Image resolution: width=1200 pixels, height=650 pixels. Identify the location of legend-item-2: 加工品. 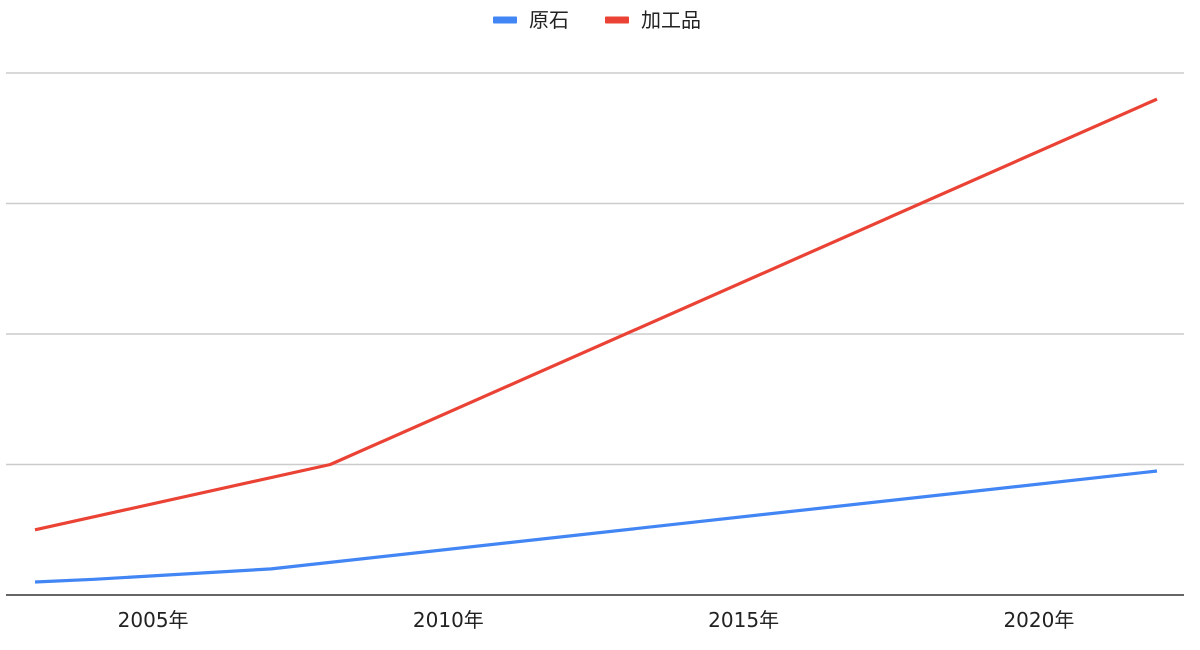
(653, 20).